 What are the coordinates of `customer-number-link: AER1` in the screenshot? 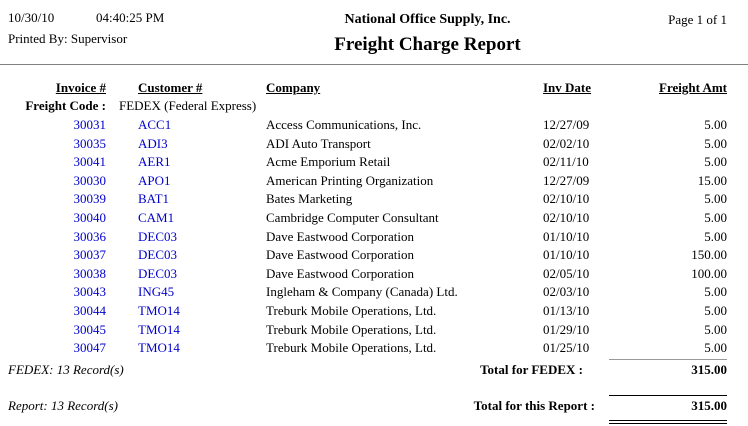 It's located at (154, 162).